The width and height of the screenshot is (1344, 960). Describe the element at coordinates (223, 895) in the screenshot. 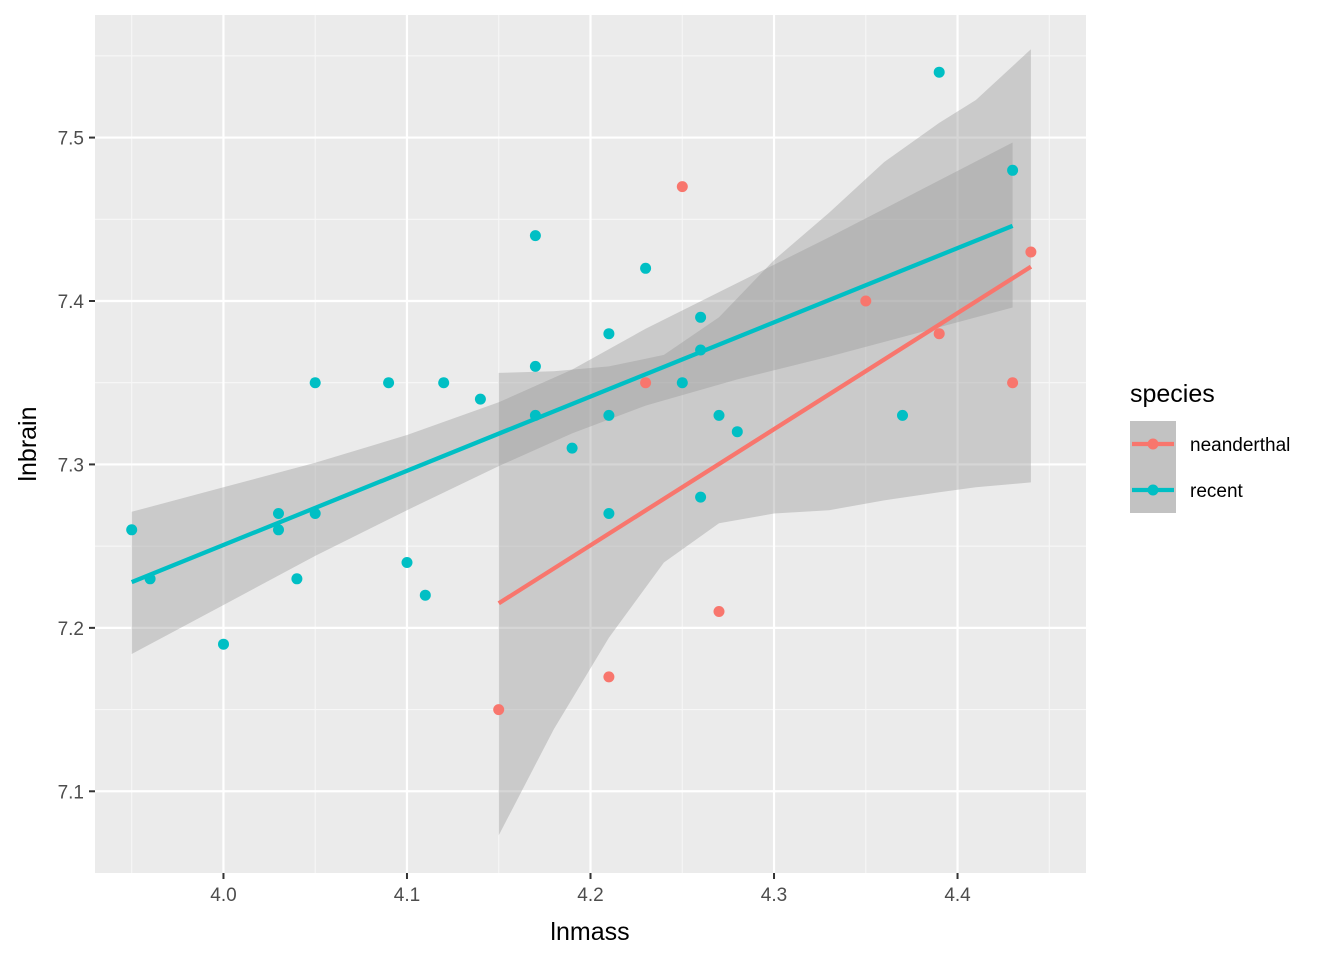

I see `x-tick-label: 4.0` at that location.